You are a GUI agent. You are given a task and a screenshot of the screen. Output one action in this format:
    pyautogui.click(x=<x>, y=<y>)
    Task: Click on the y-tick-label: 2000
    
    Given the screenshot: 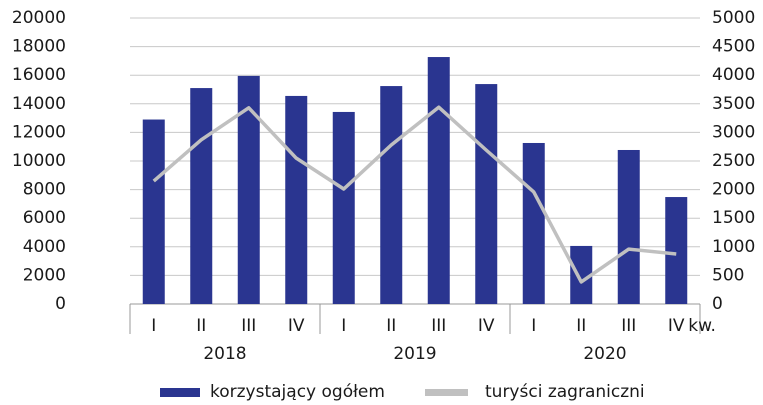 What is the action you would take?
    pyautogui.click(x=44, y=275)
    